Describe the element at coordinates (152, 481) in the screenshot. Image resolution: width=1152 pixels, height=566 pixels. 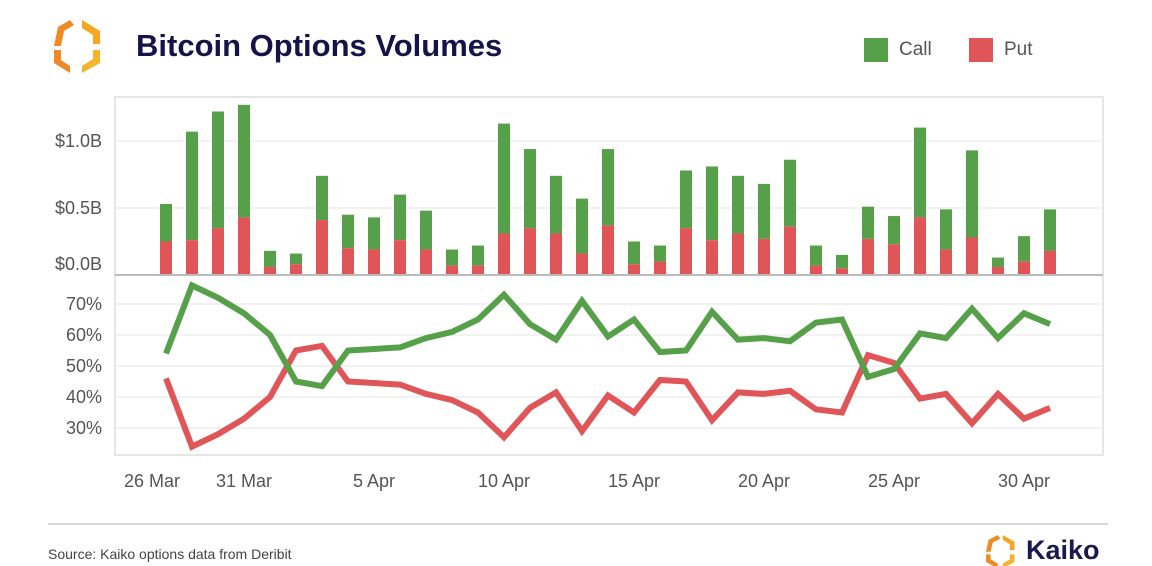
I see `x-tick-label: 26 Mar` at that location.